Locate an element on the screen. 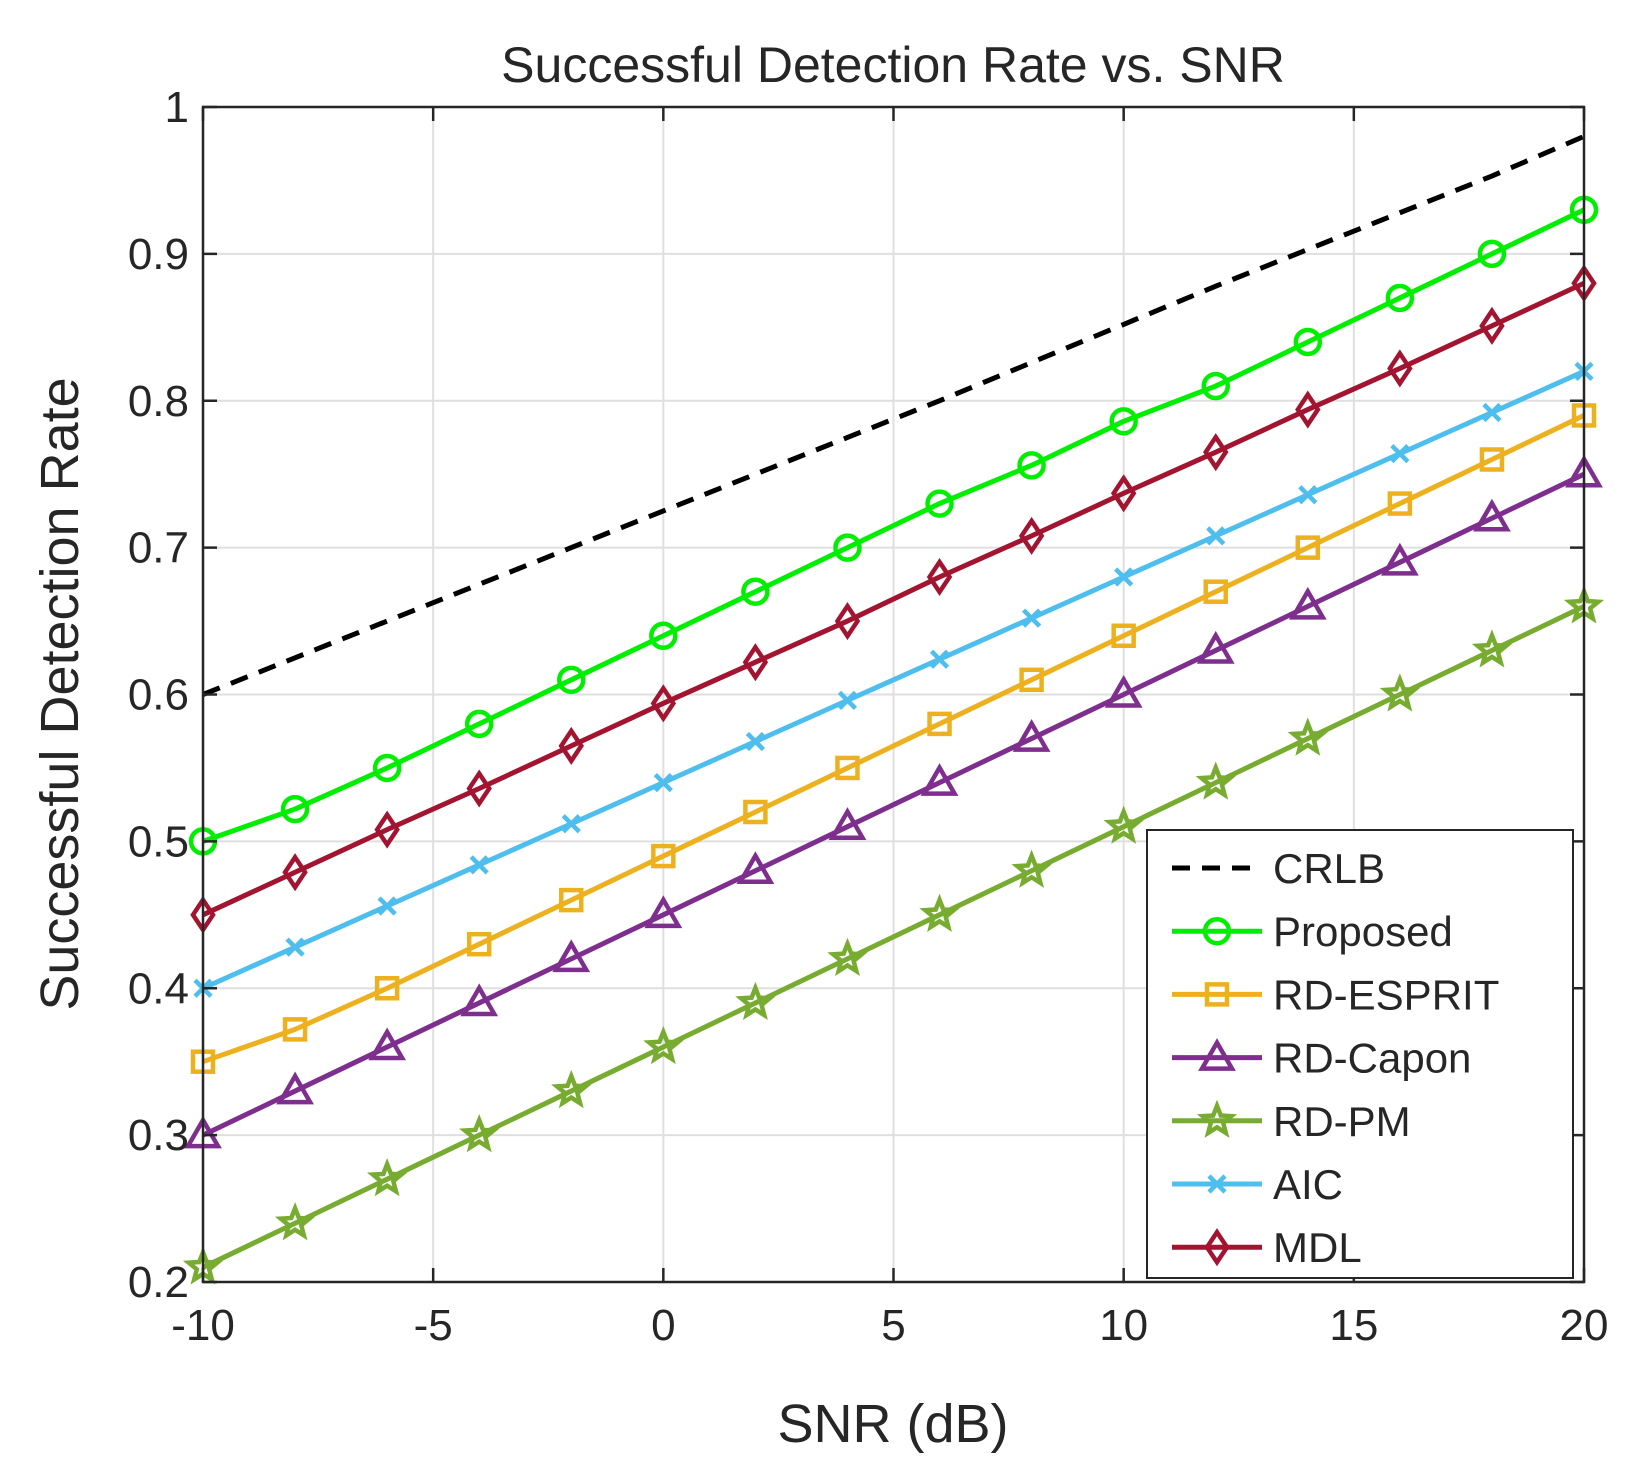 Image resolution: width=1630 pixels, height=1462 pixels. x-tick-label: -5 is located at coordinates (433, 1325).